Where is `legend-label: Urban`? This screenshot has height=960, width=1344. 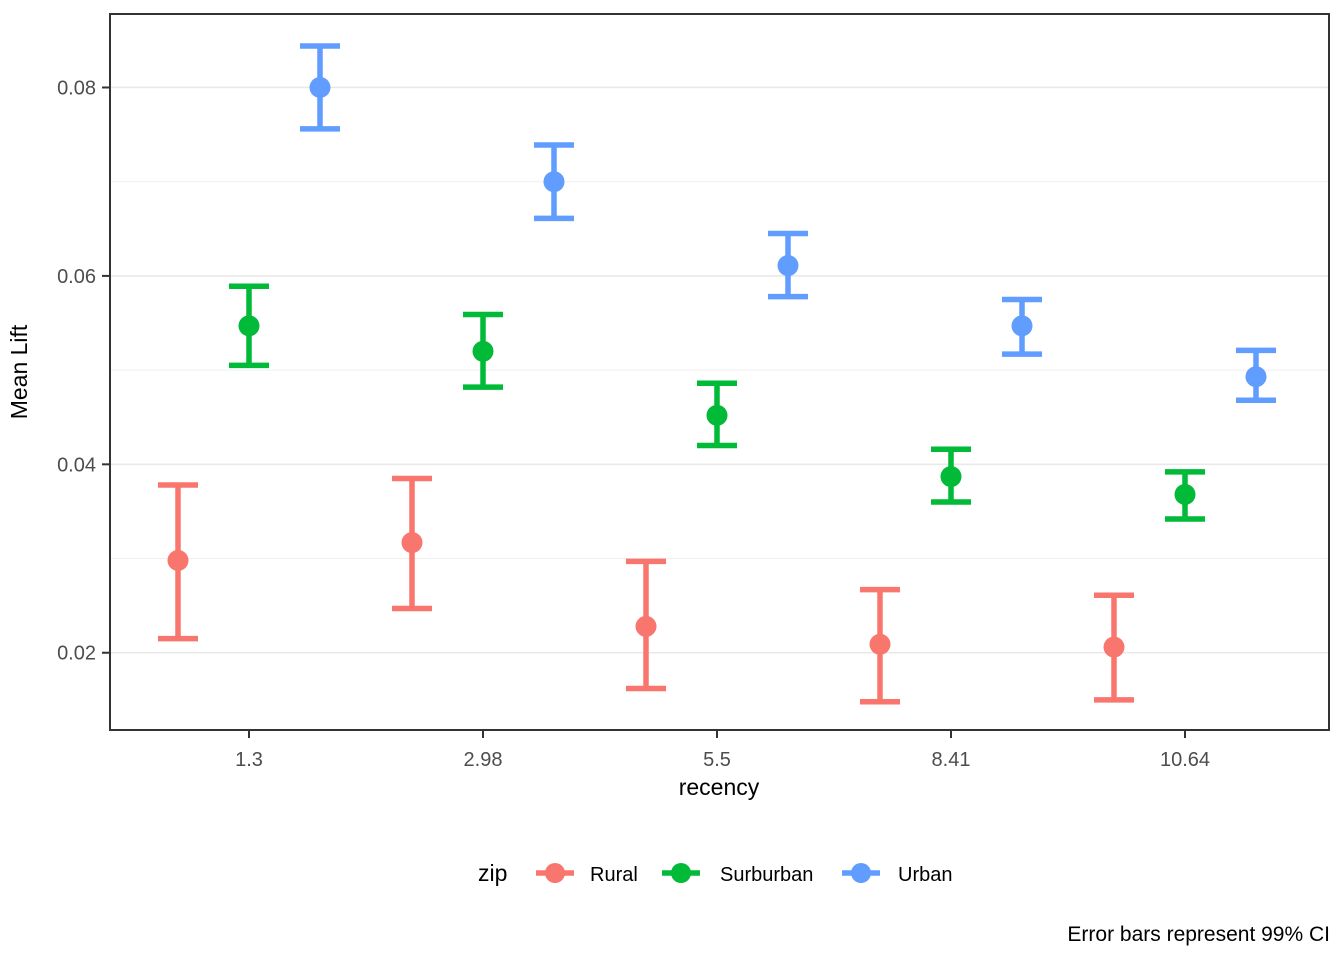 legend-label: Urban is located at coordinates (925, 875).